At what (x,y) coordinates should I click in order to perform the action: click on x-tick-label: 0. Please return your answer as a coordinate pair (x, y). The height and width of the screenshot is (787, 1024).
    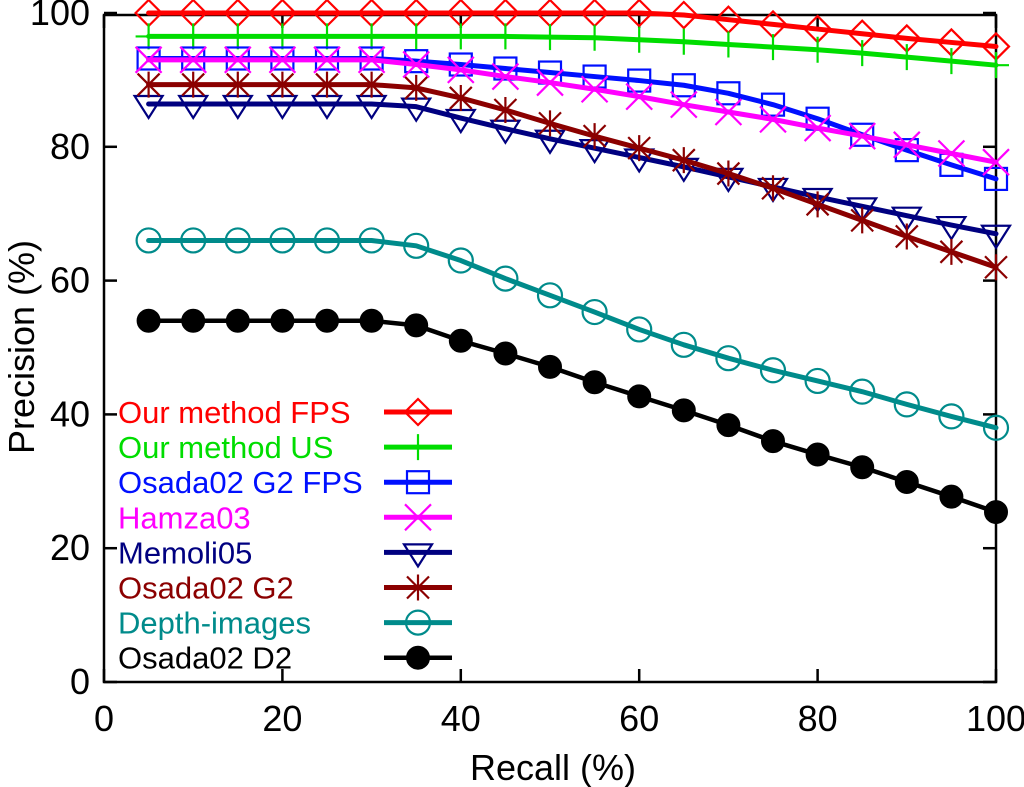
    Looking at the image, I should click on (104, 718).